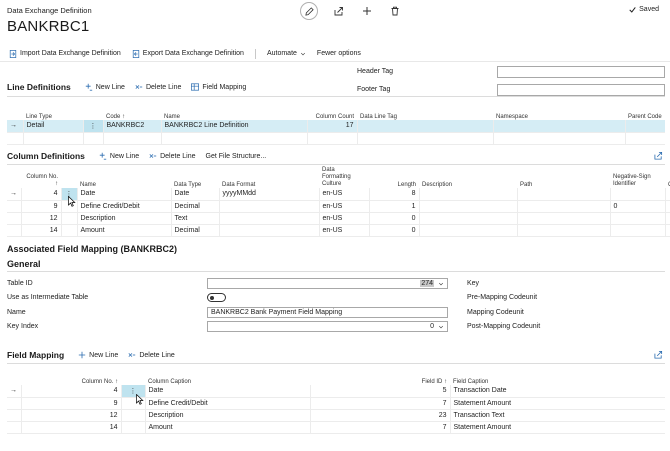  I want to click on cd-delete-line-button: Delete Line, so click(172, 156).